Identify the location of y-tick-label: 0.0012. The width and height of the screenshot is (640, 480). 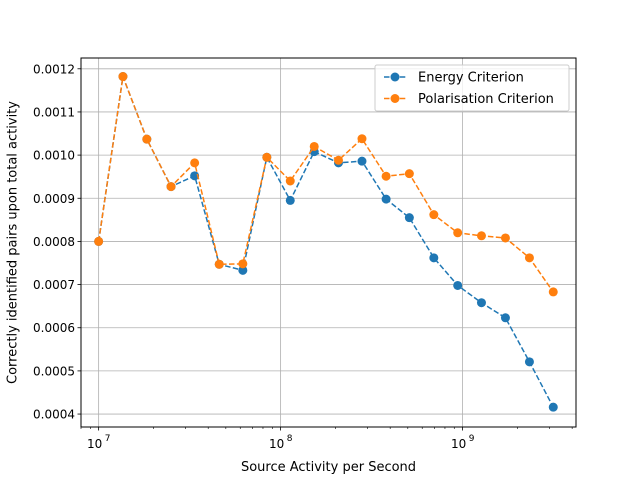
(54, 69).